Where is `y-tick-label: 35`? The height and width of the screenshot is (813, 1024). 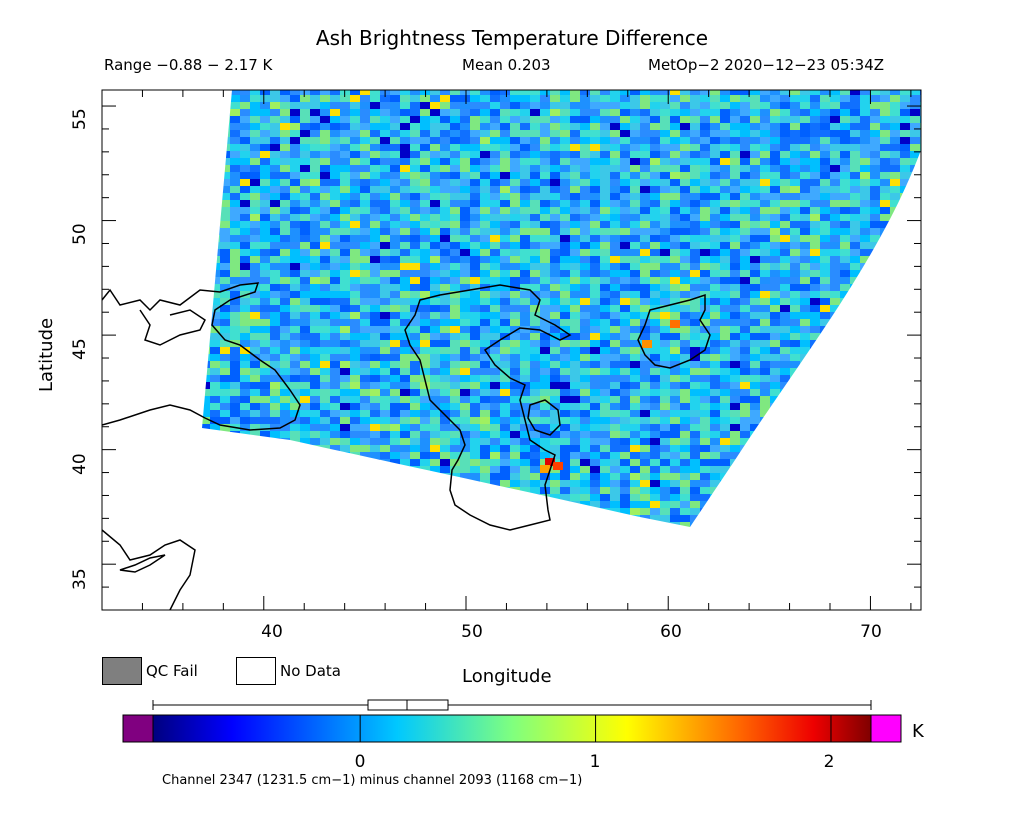 y-tick-label: 35 is located at coordinates (80, 579).